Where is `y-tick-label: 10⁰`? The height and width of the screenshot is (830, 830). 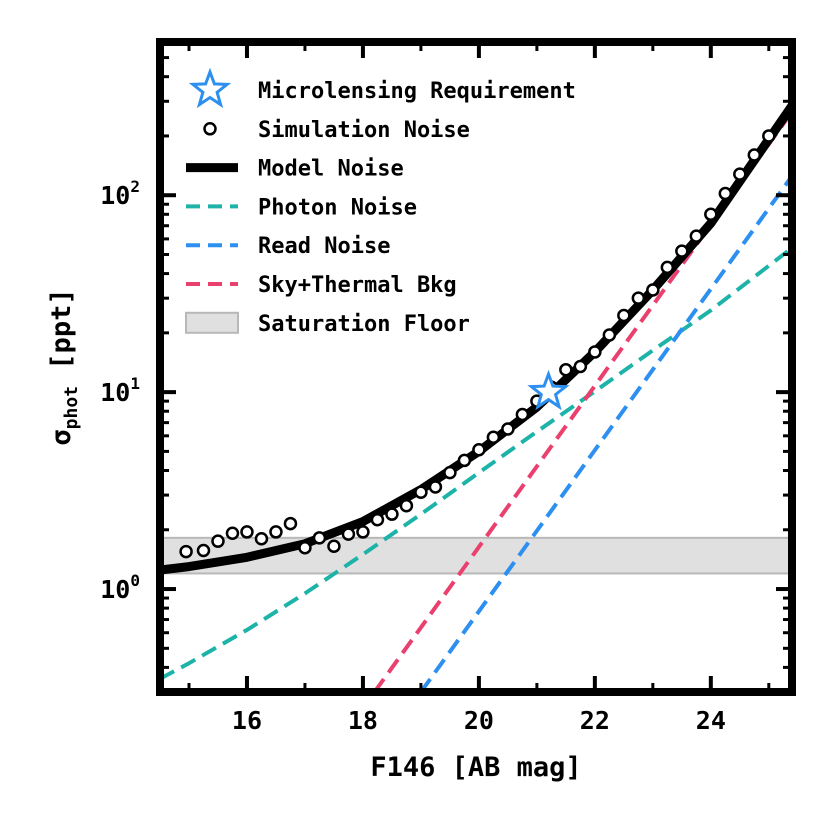
y-tick-label: 10⁰ is located at coordinates (120, 587).